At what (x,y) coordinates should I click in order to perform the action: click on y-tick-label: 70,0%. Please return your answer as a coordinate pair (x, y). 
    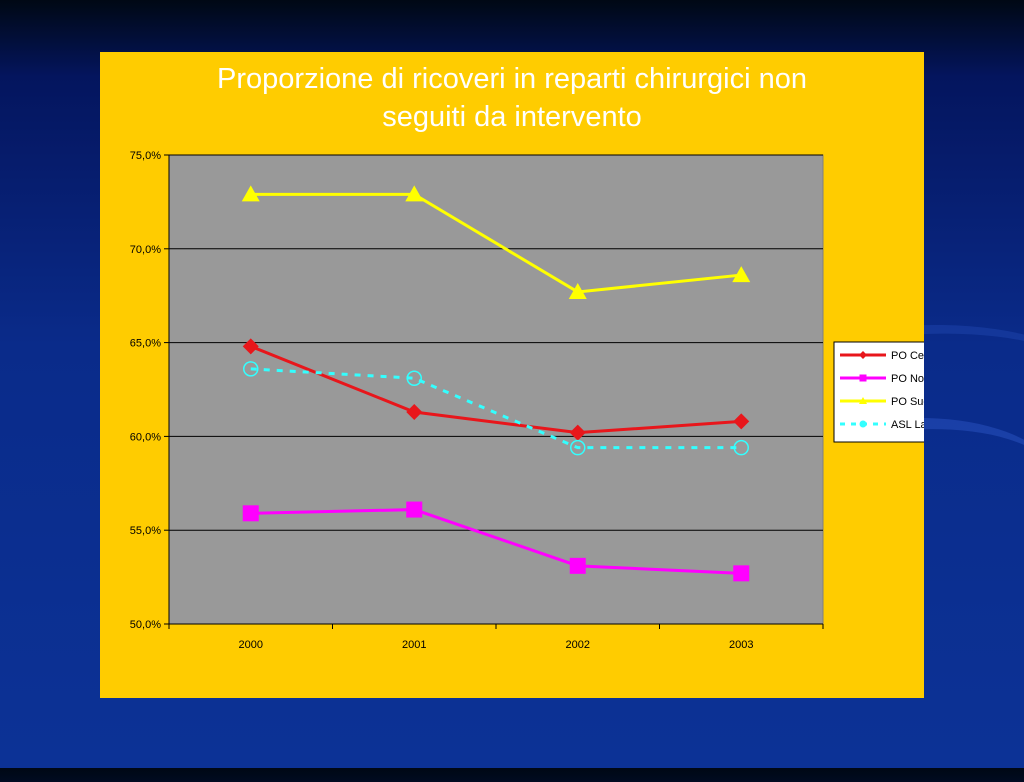
    Looking at the image, I should click on (145, 250).